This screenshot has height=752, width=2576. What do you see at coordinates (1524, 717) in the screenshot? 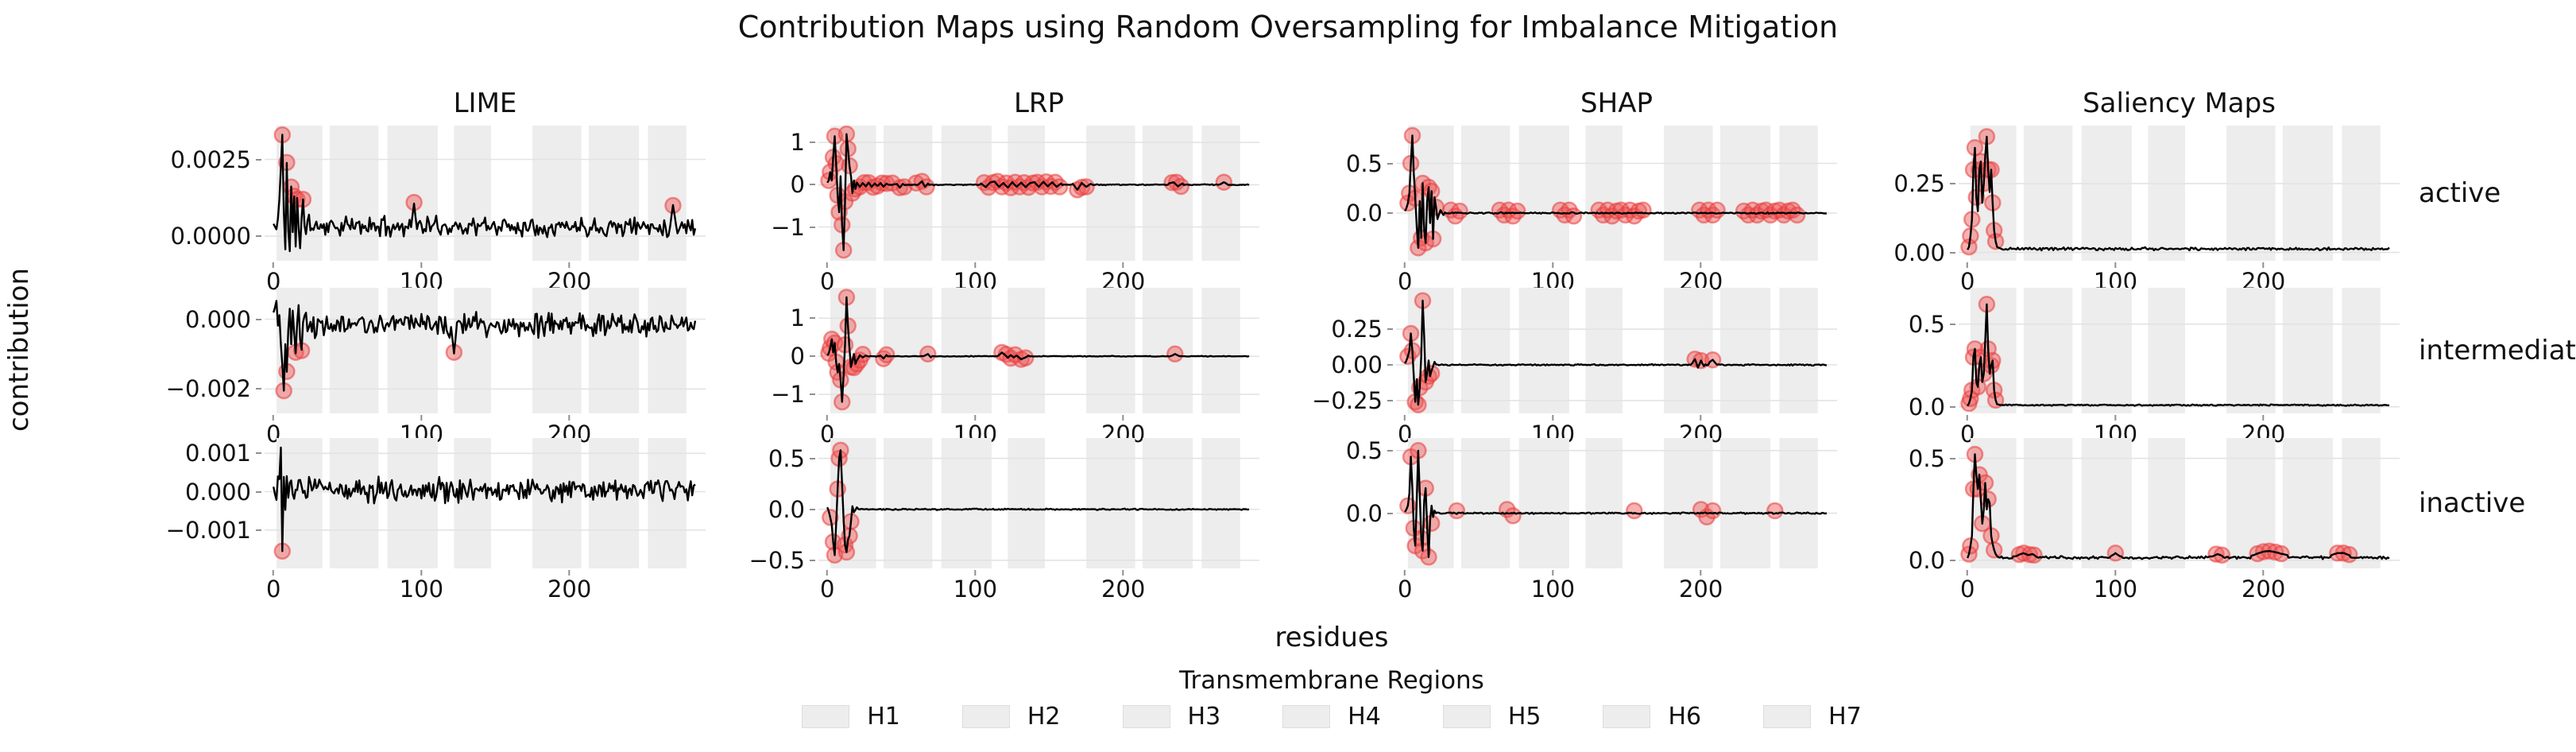
I see `legend-label: H5` at bounding box center [1524, 717].